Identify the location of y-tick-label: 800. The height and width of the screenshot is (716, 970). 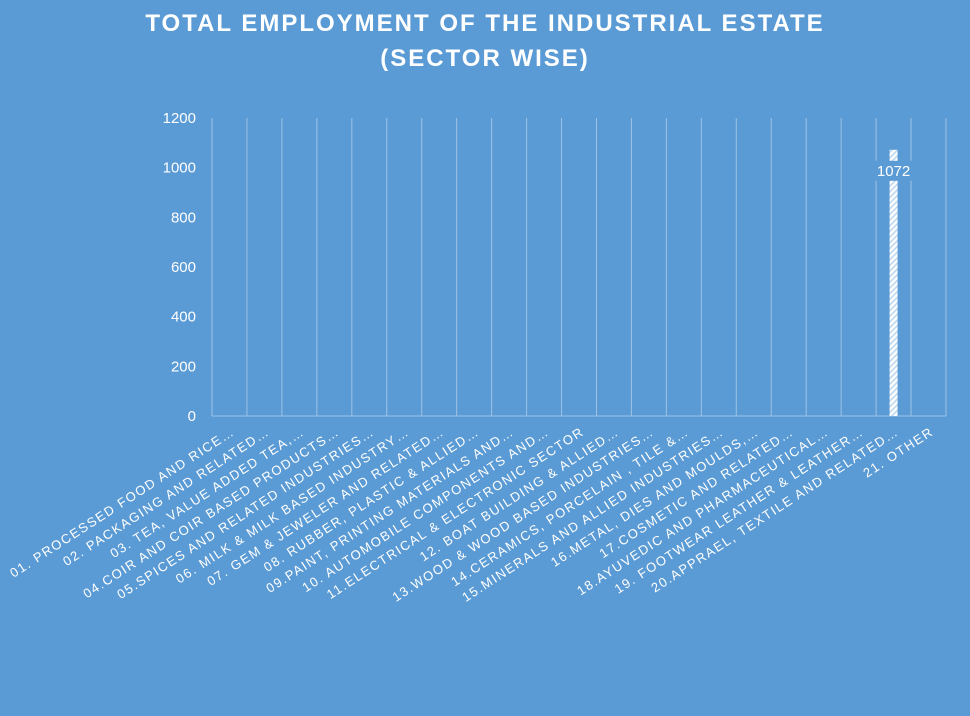
(183, 217).